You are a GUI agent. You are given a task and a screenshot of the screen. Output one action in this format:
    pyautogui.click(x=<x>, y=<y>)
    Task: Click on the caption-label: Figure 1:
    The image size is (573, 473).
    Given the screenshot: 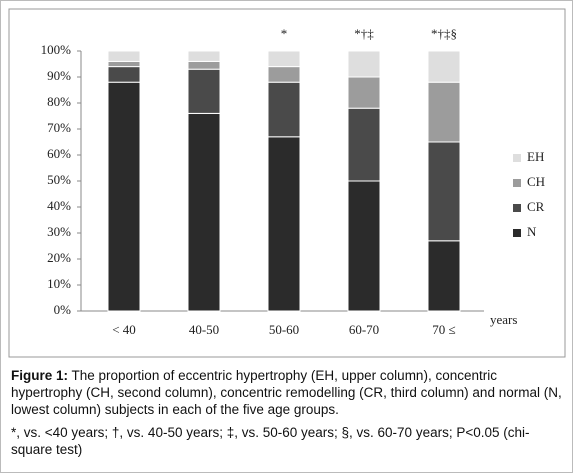 What is the action you would take?
    pyautogui.click(x=40, y=375)
    